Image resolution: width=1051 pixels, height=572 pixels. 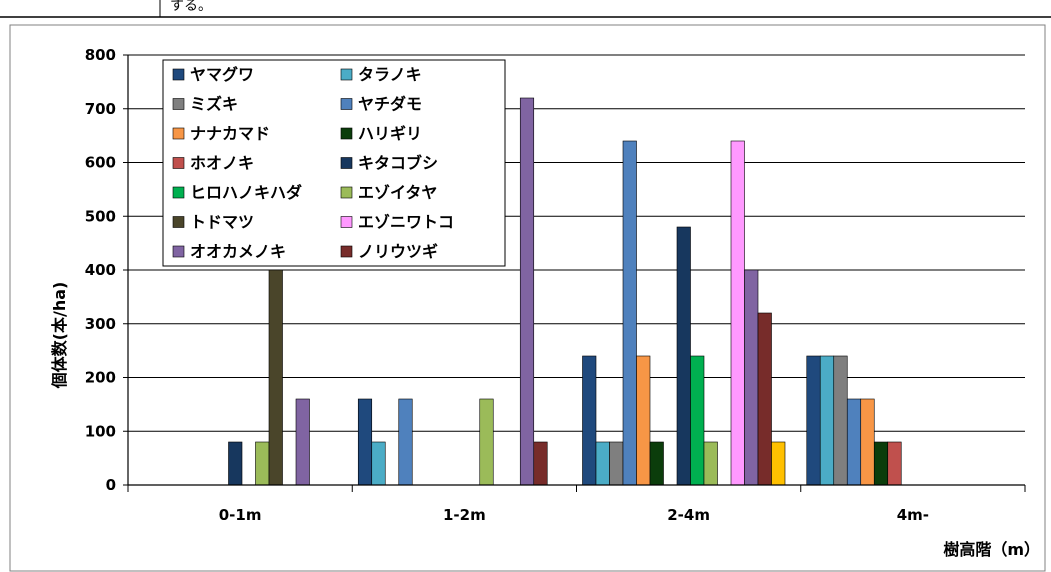 I want to click on y-tick-label: 500, so click(x=100, y=216).